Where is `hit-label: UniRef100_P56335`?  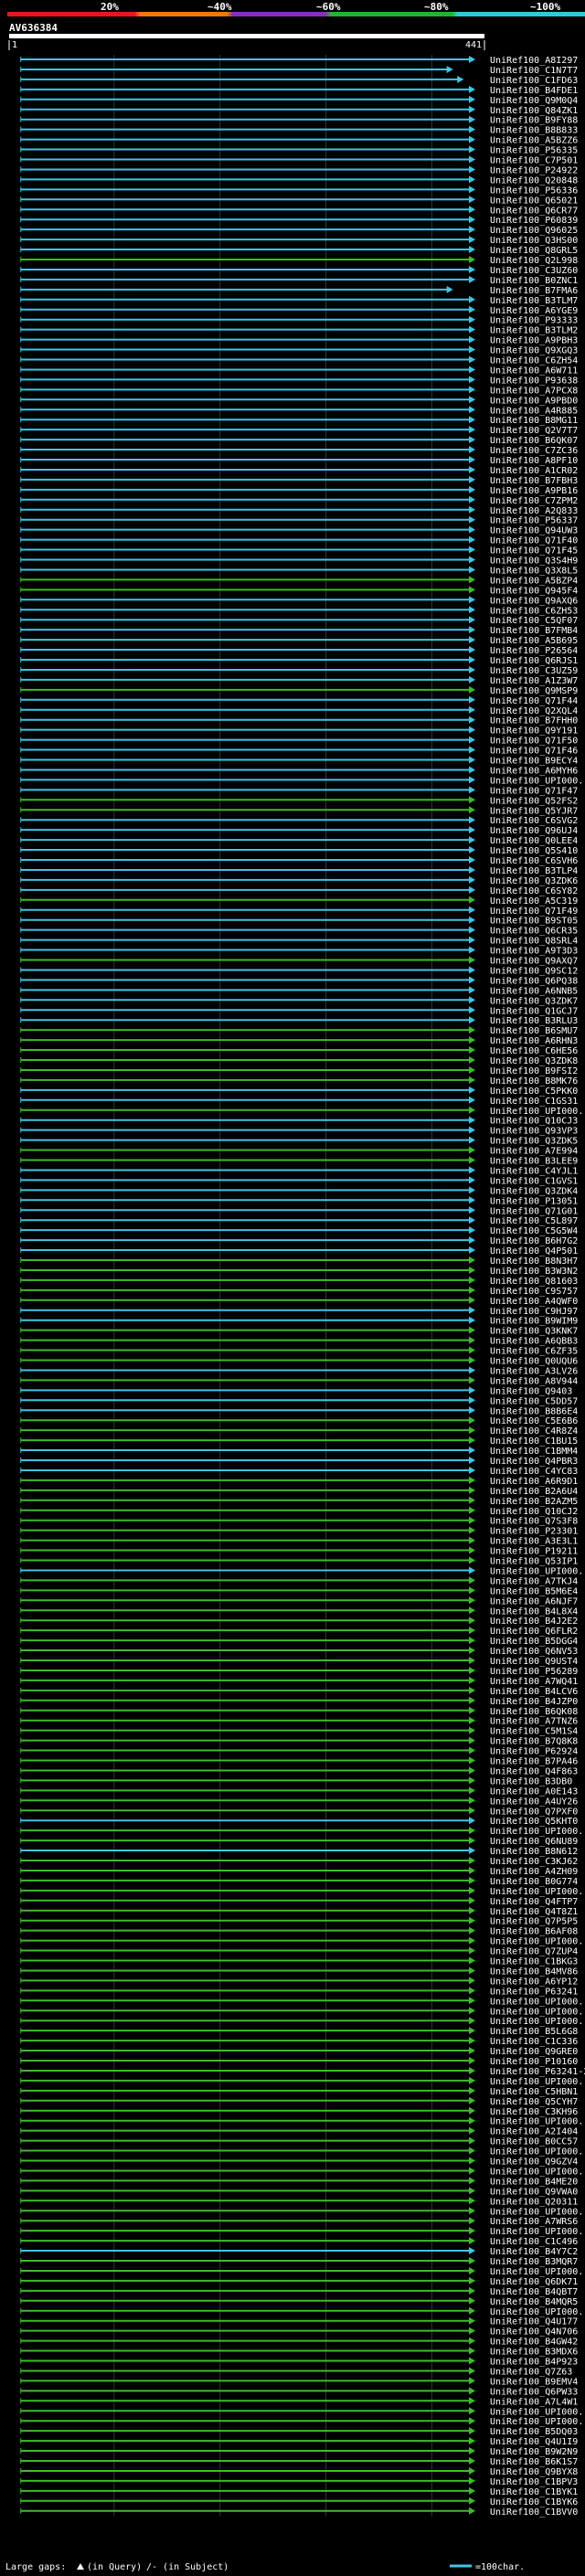 hit-label: UniRef100_P56335 is located at coordinates (534, 151).